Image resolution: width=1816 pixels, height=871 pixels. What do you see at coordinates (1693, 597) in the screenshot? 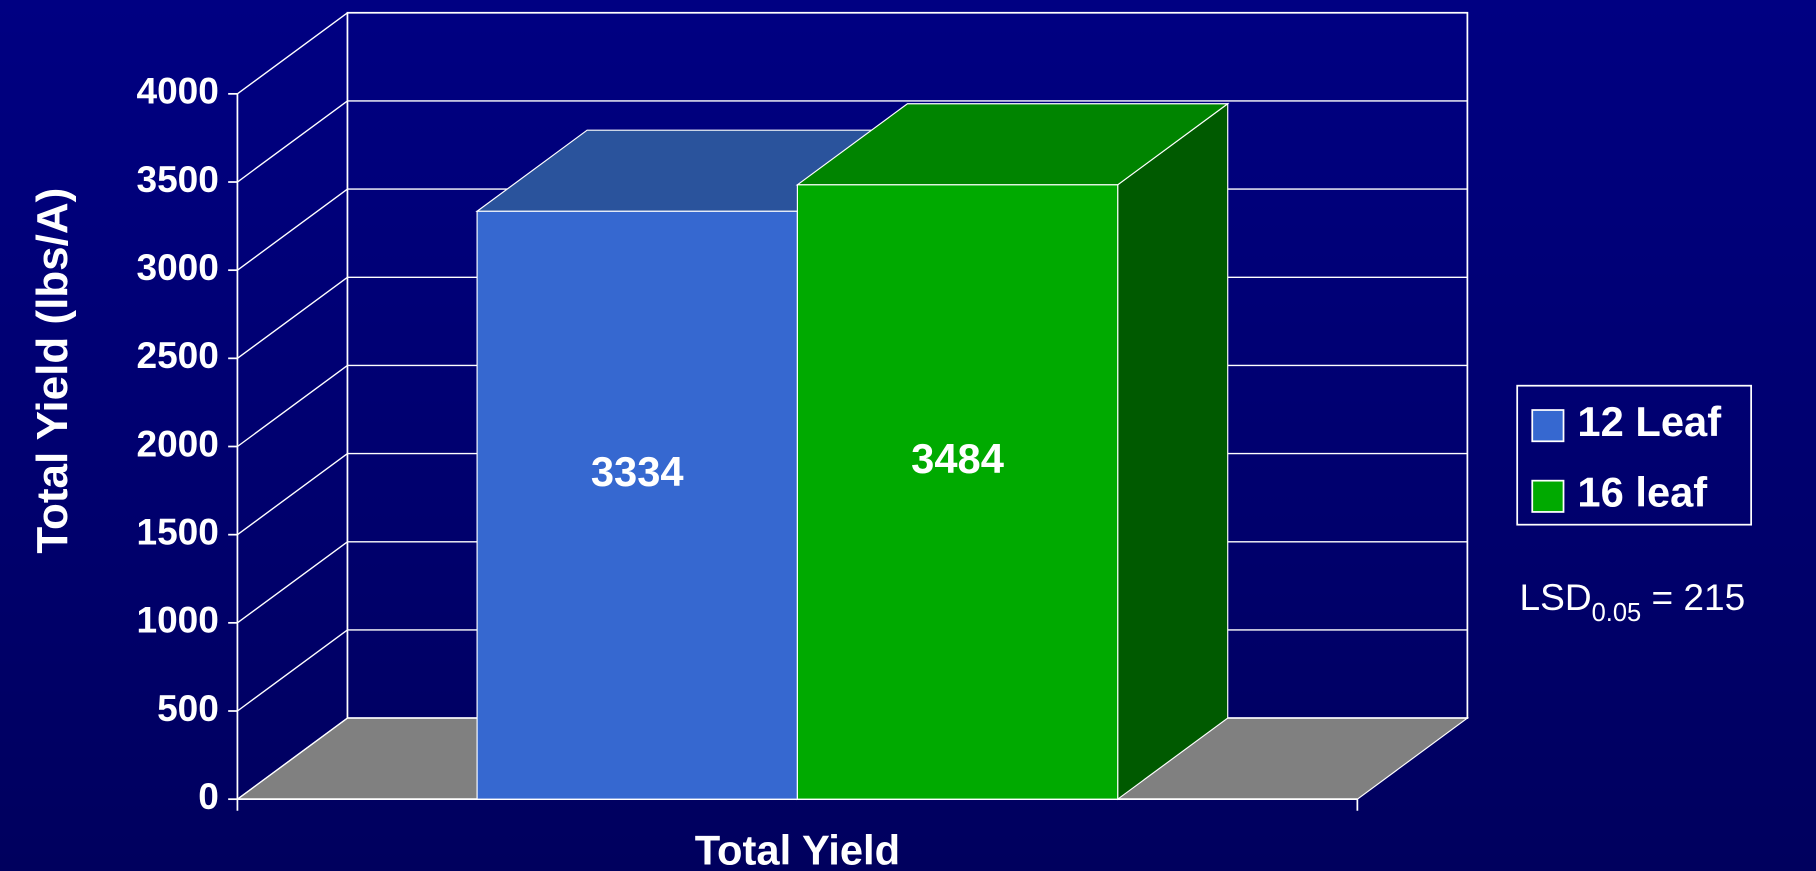
I see `annotation-rest: = 215` at bounding box center [1693, 597].